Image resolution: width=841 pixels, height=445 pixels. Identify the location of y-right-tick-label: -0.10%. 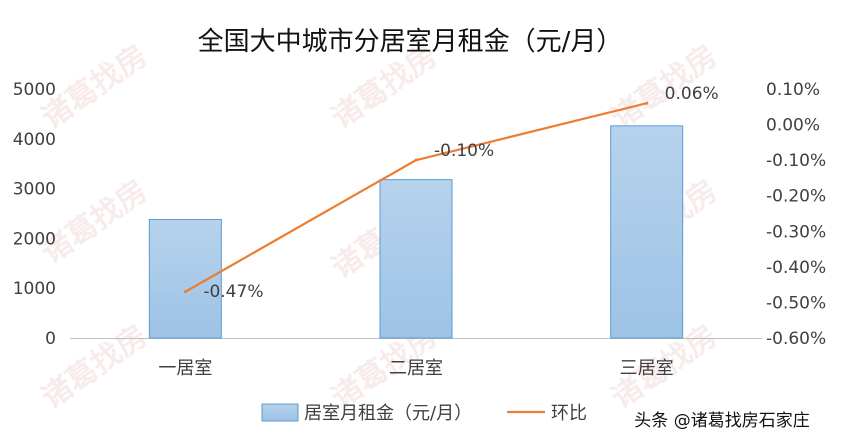
(796, 161).